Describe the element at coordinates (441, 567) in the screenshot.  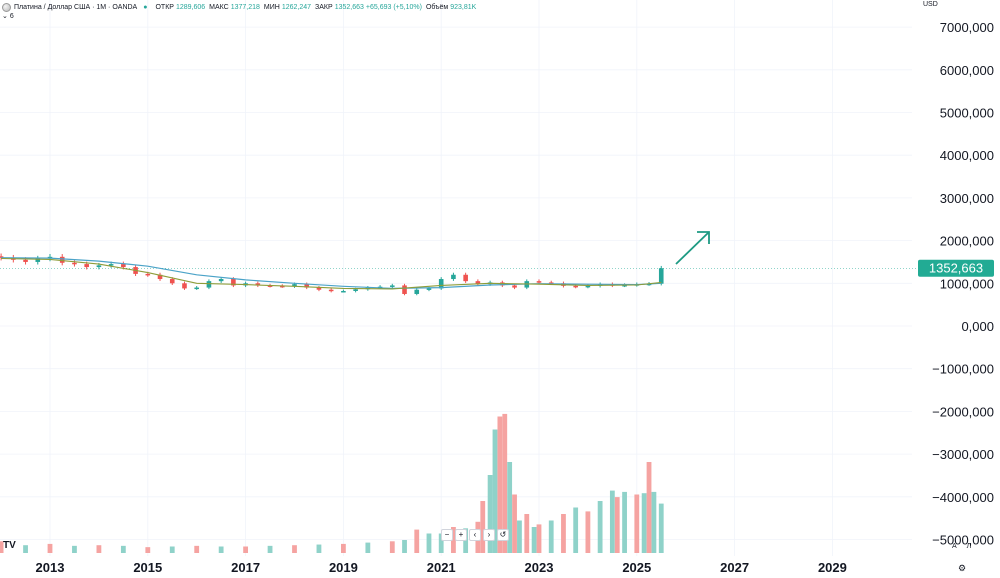
I see `time-axis: 2013 2015 2017 2019 2021 2023 2025 2027 2029` at that location.